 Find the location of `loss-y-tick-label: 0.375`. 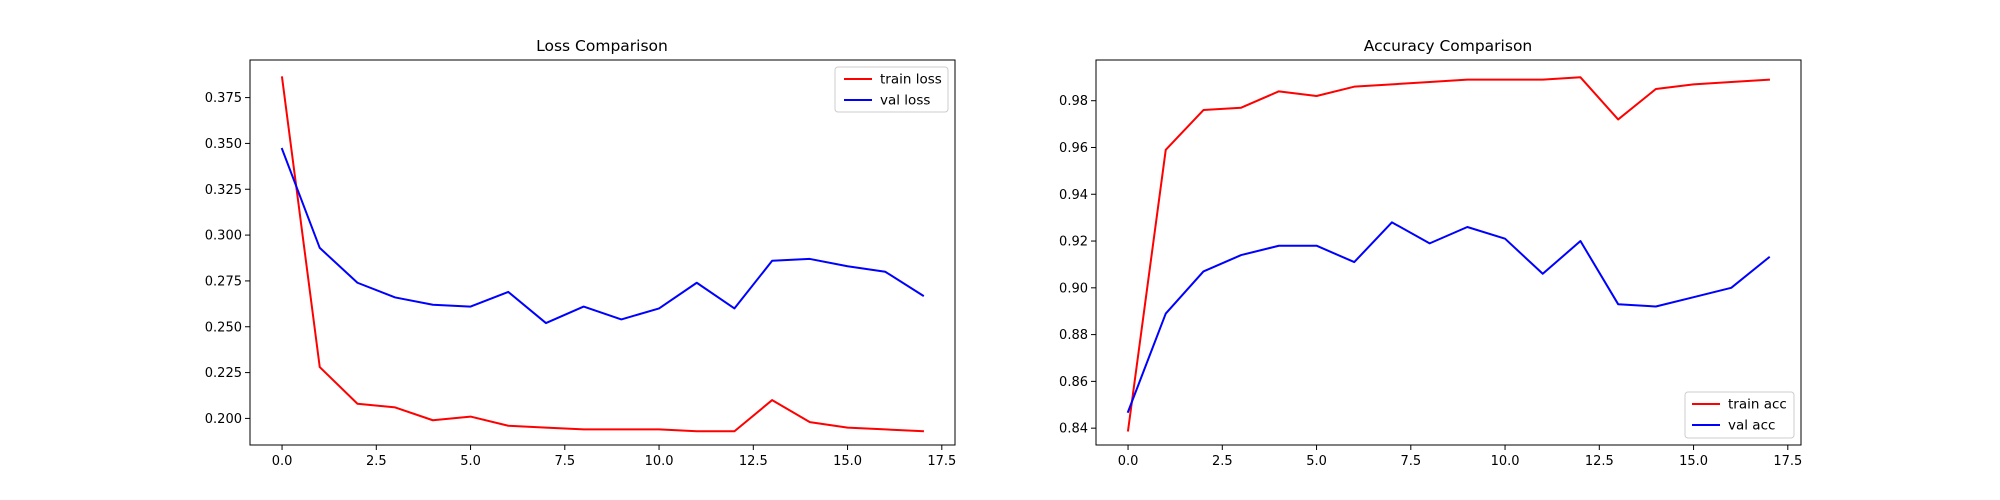

loss-y-tick-label: 0.375 is located at coordinates (223, 98).